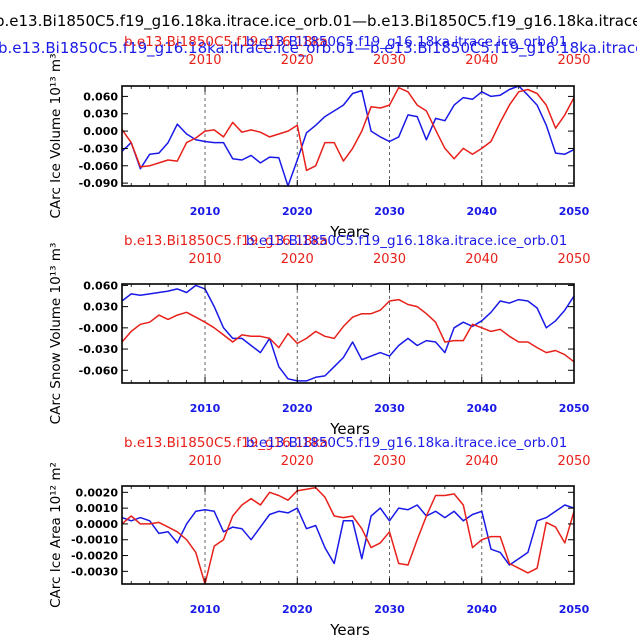 The image size is (637, 642). I want to click on y-tick-label: -0.0020, so click(94, 556).